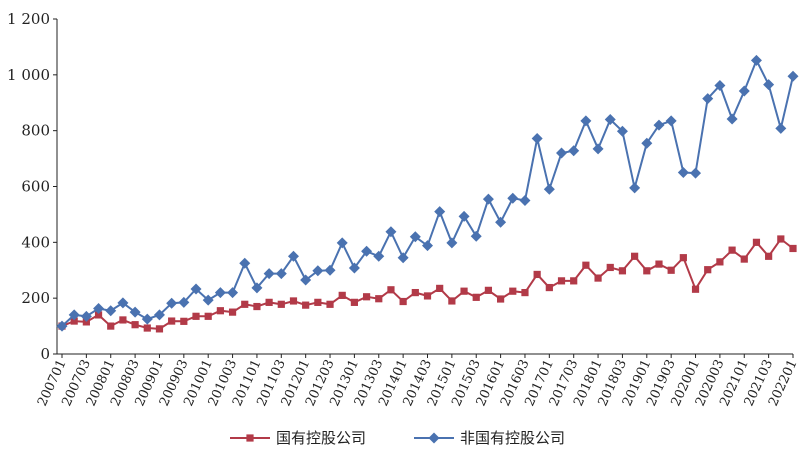 The image size is (811, 462). I want to click on legend-label-1: 国有控股公司, so click(321, 438).